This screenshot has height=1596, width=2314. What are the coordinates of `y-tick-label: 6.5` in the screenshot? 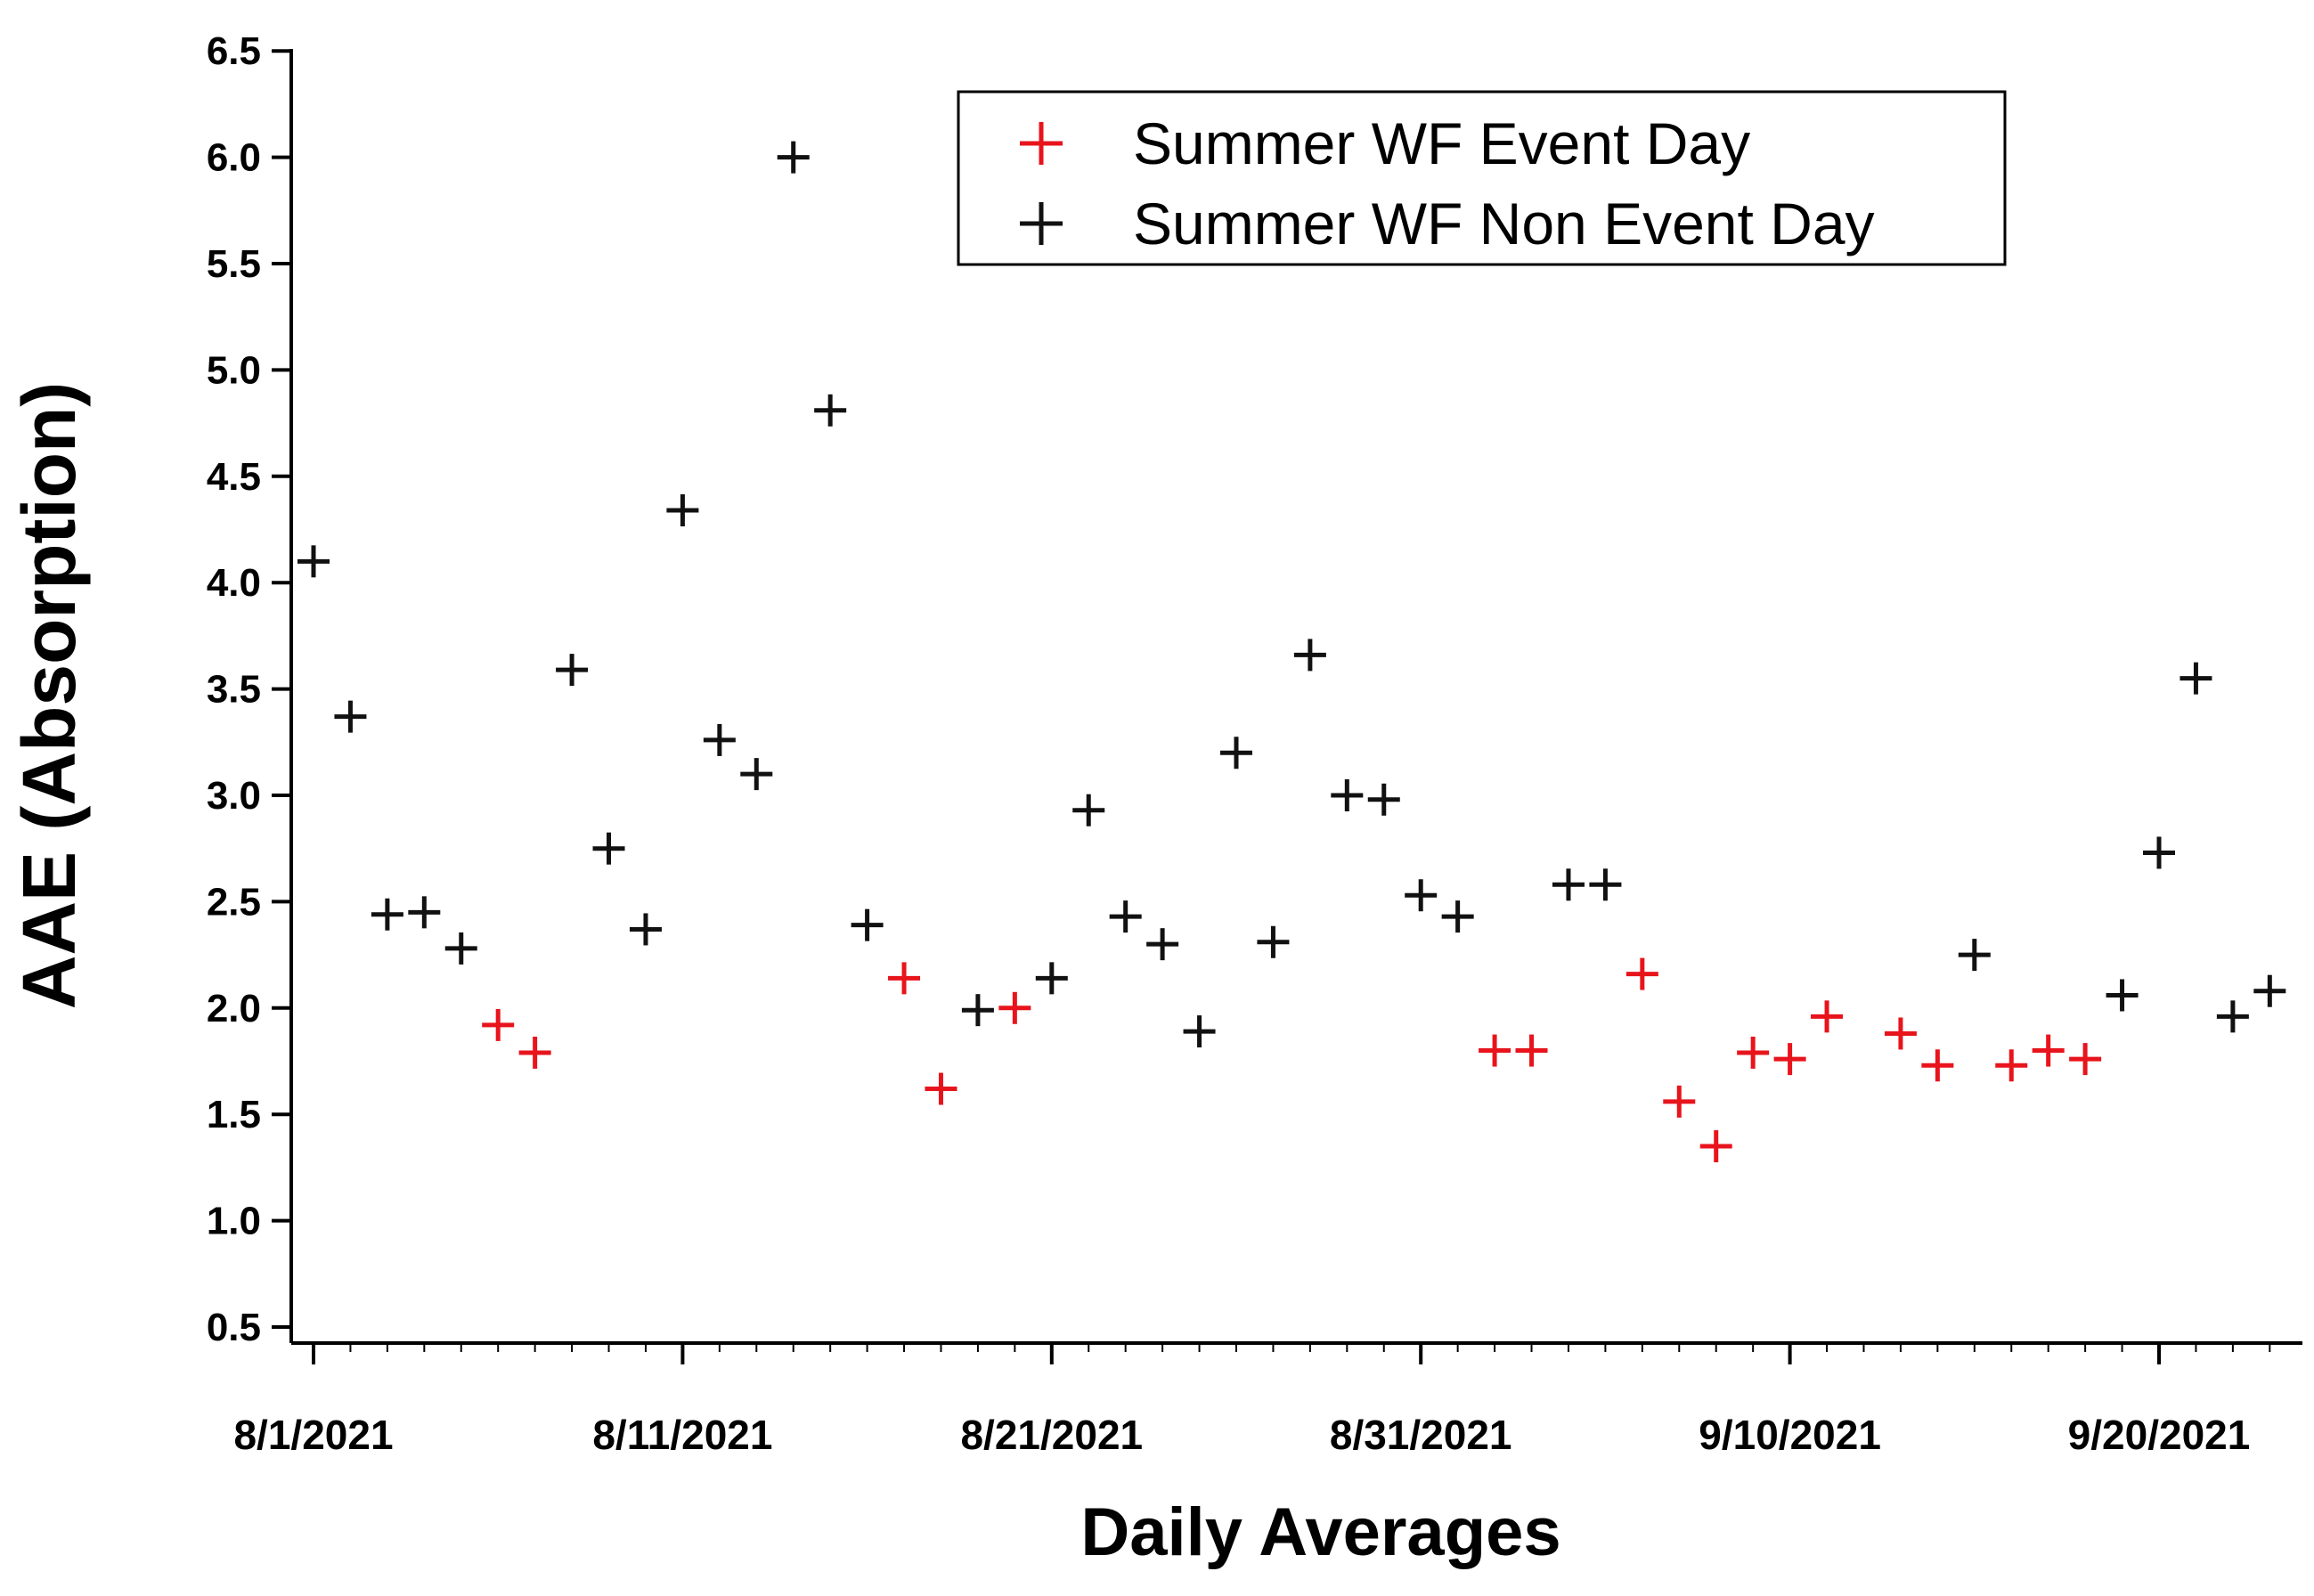 It's located at (234, 51).